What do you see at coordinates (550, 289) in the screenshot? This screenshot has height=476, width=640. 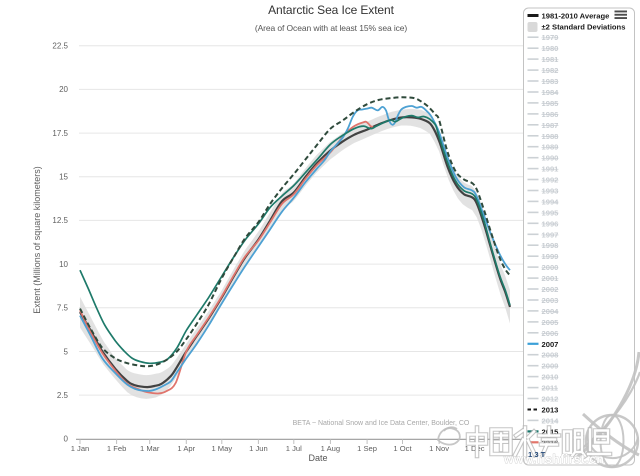 I see `svg-text: 2002` at bounding box center [550, 289].